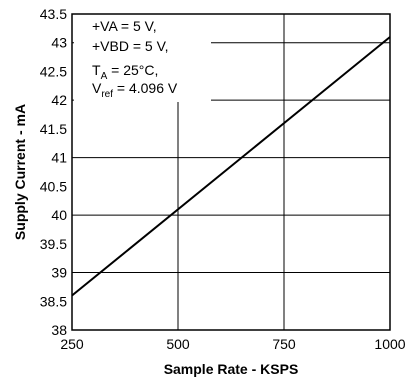 This screenshot has width=409, height=379. I want to click on annotation-v-sub: ref, so click(107, 94).